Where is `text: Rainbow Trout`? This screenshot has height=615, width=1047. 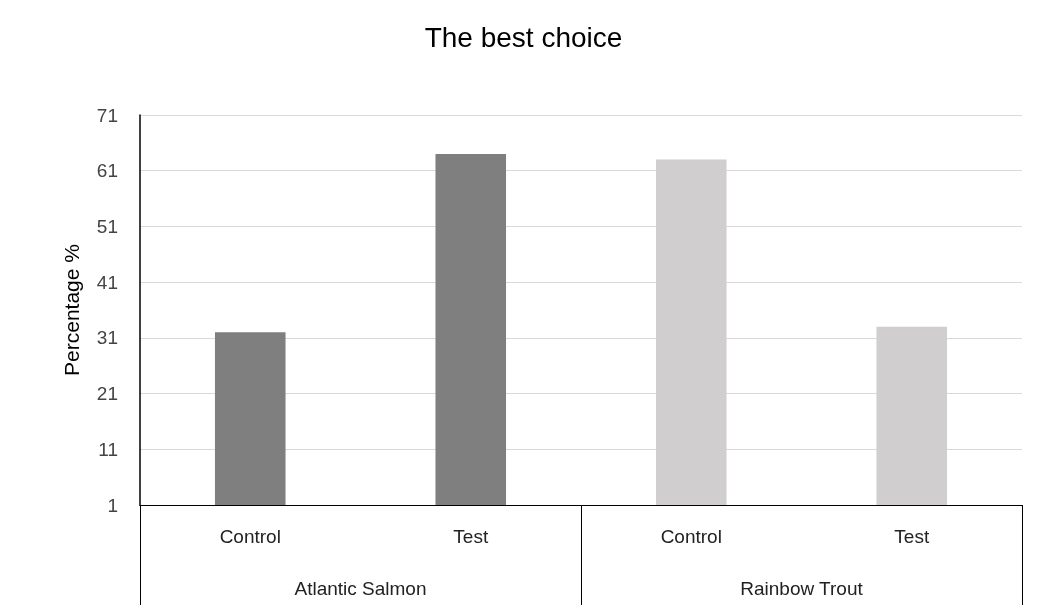 text: Rainbow Trout is located at coordinates (802, 588).